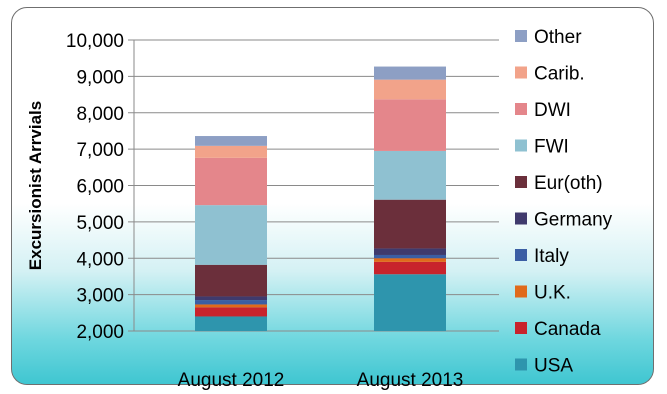 Image resolution: width=667 pixels, height=394 pixels. I want to click on x-category-label: August 2012, so click(231, 380).